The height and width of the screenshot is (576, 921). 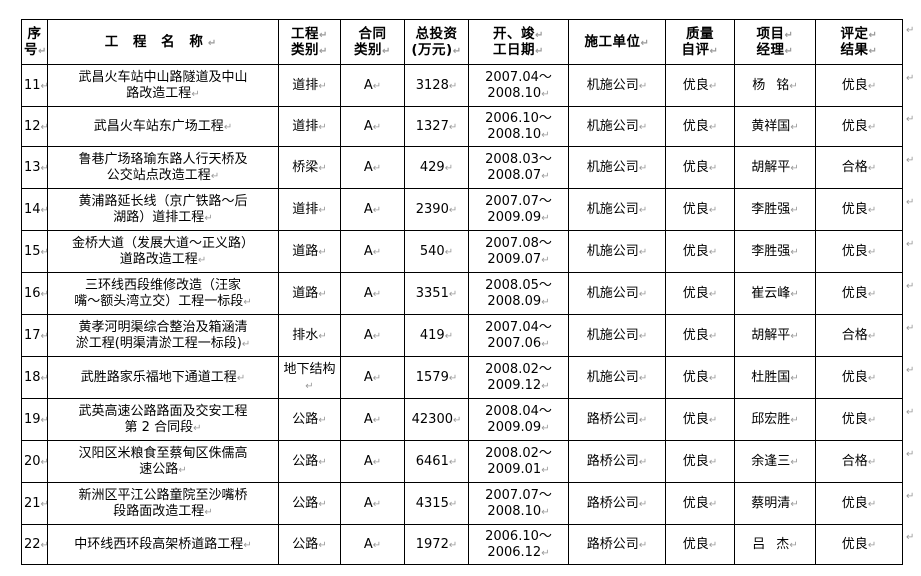 I want to click on evaluation-result-value: 合格, so click(x=854, y=167).